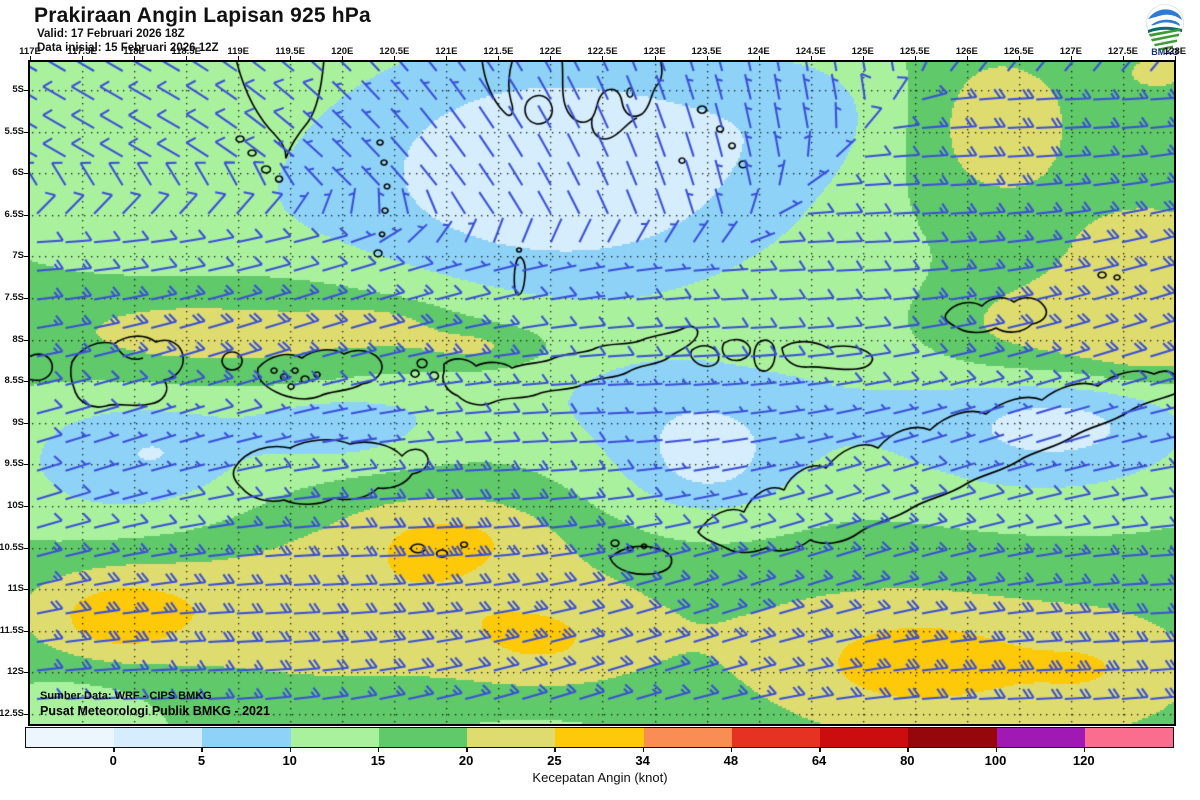 The image size is (1200, 800). I want to click on lon-label: 119.5E, so click(290, 51).